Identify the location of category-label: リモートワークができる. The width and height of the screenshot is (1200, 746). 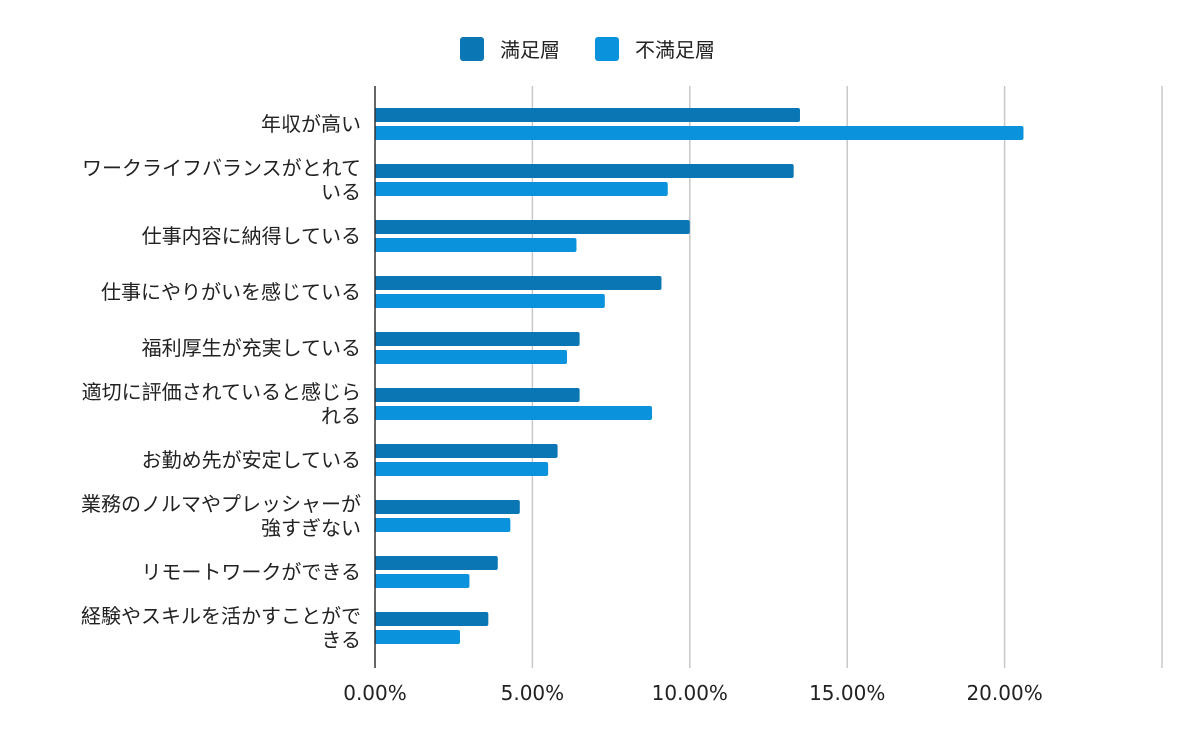
(251, 572).